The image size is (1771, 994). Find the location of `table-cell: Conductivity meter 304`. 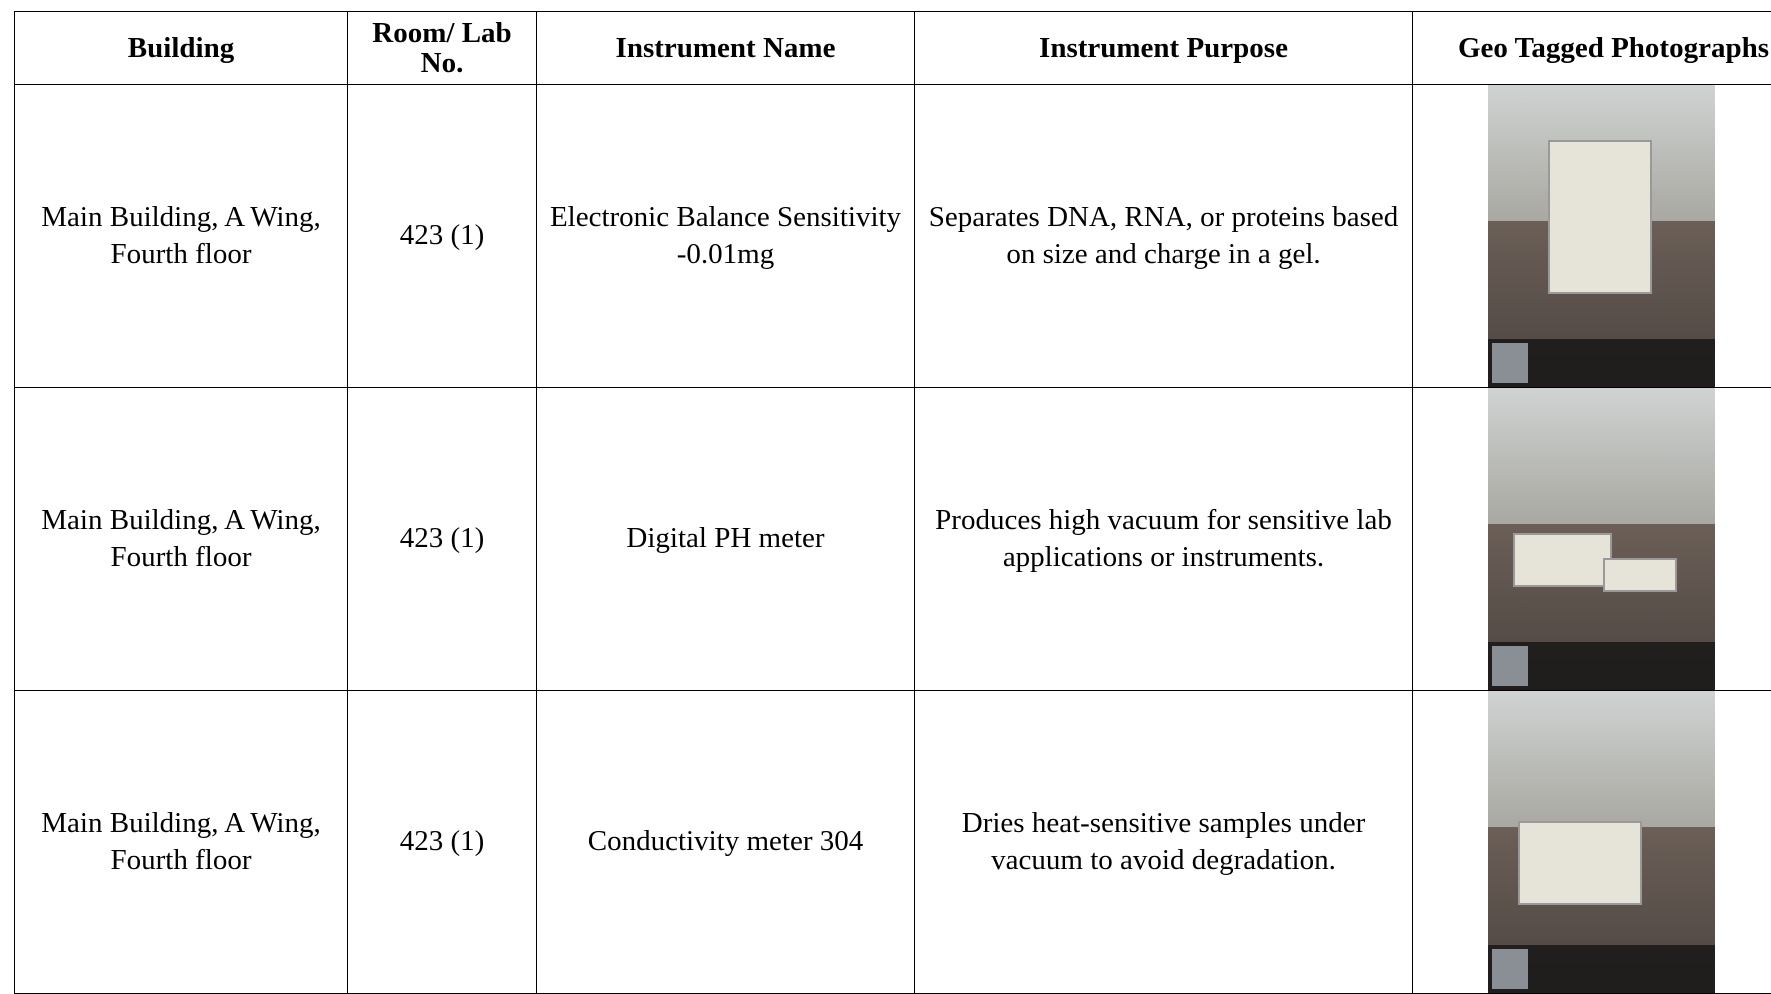

table-cell: Conductivity meter 304 is located at coordinates (726, 842).